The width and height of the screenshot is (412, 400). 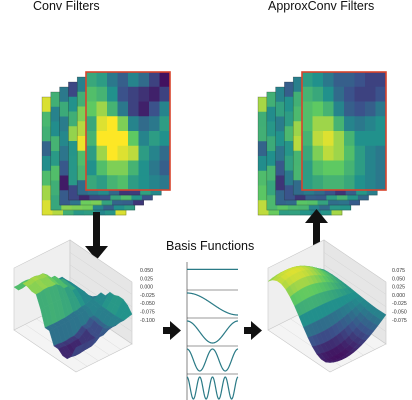 What do you see at coordinates (344, 131) in the screenshot?
I see `approx-front-filter` at bounding box center [344, 131].